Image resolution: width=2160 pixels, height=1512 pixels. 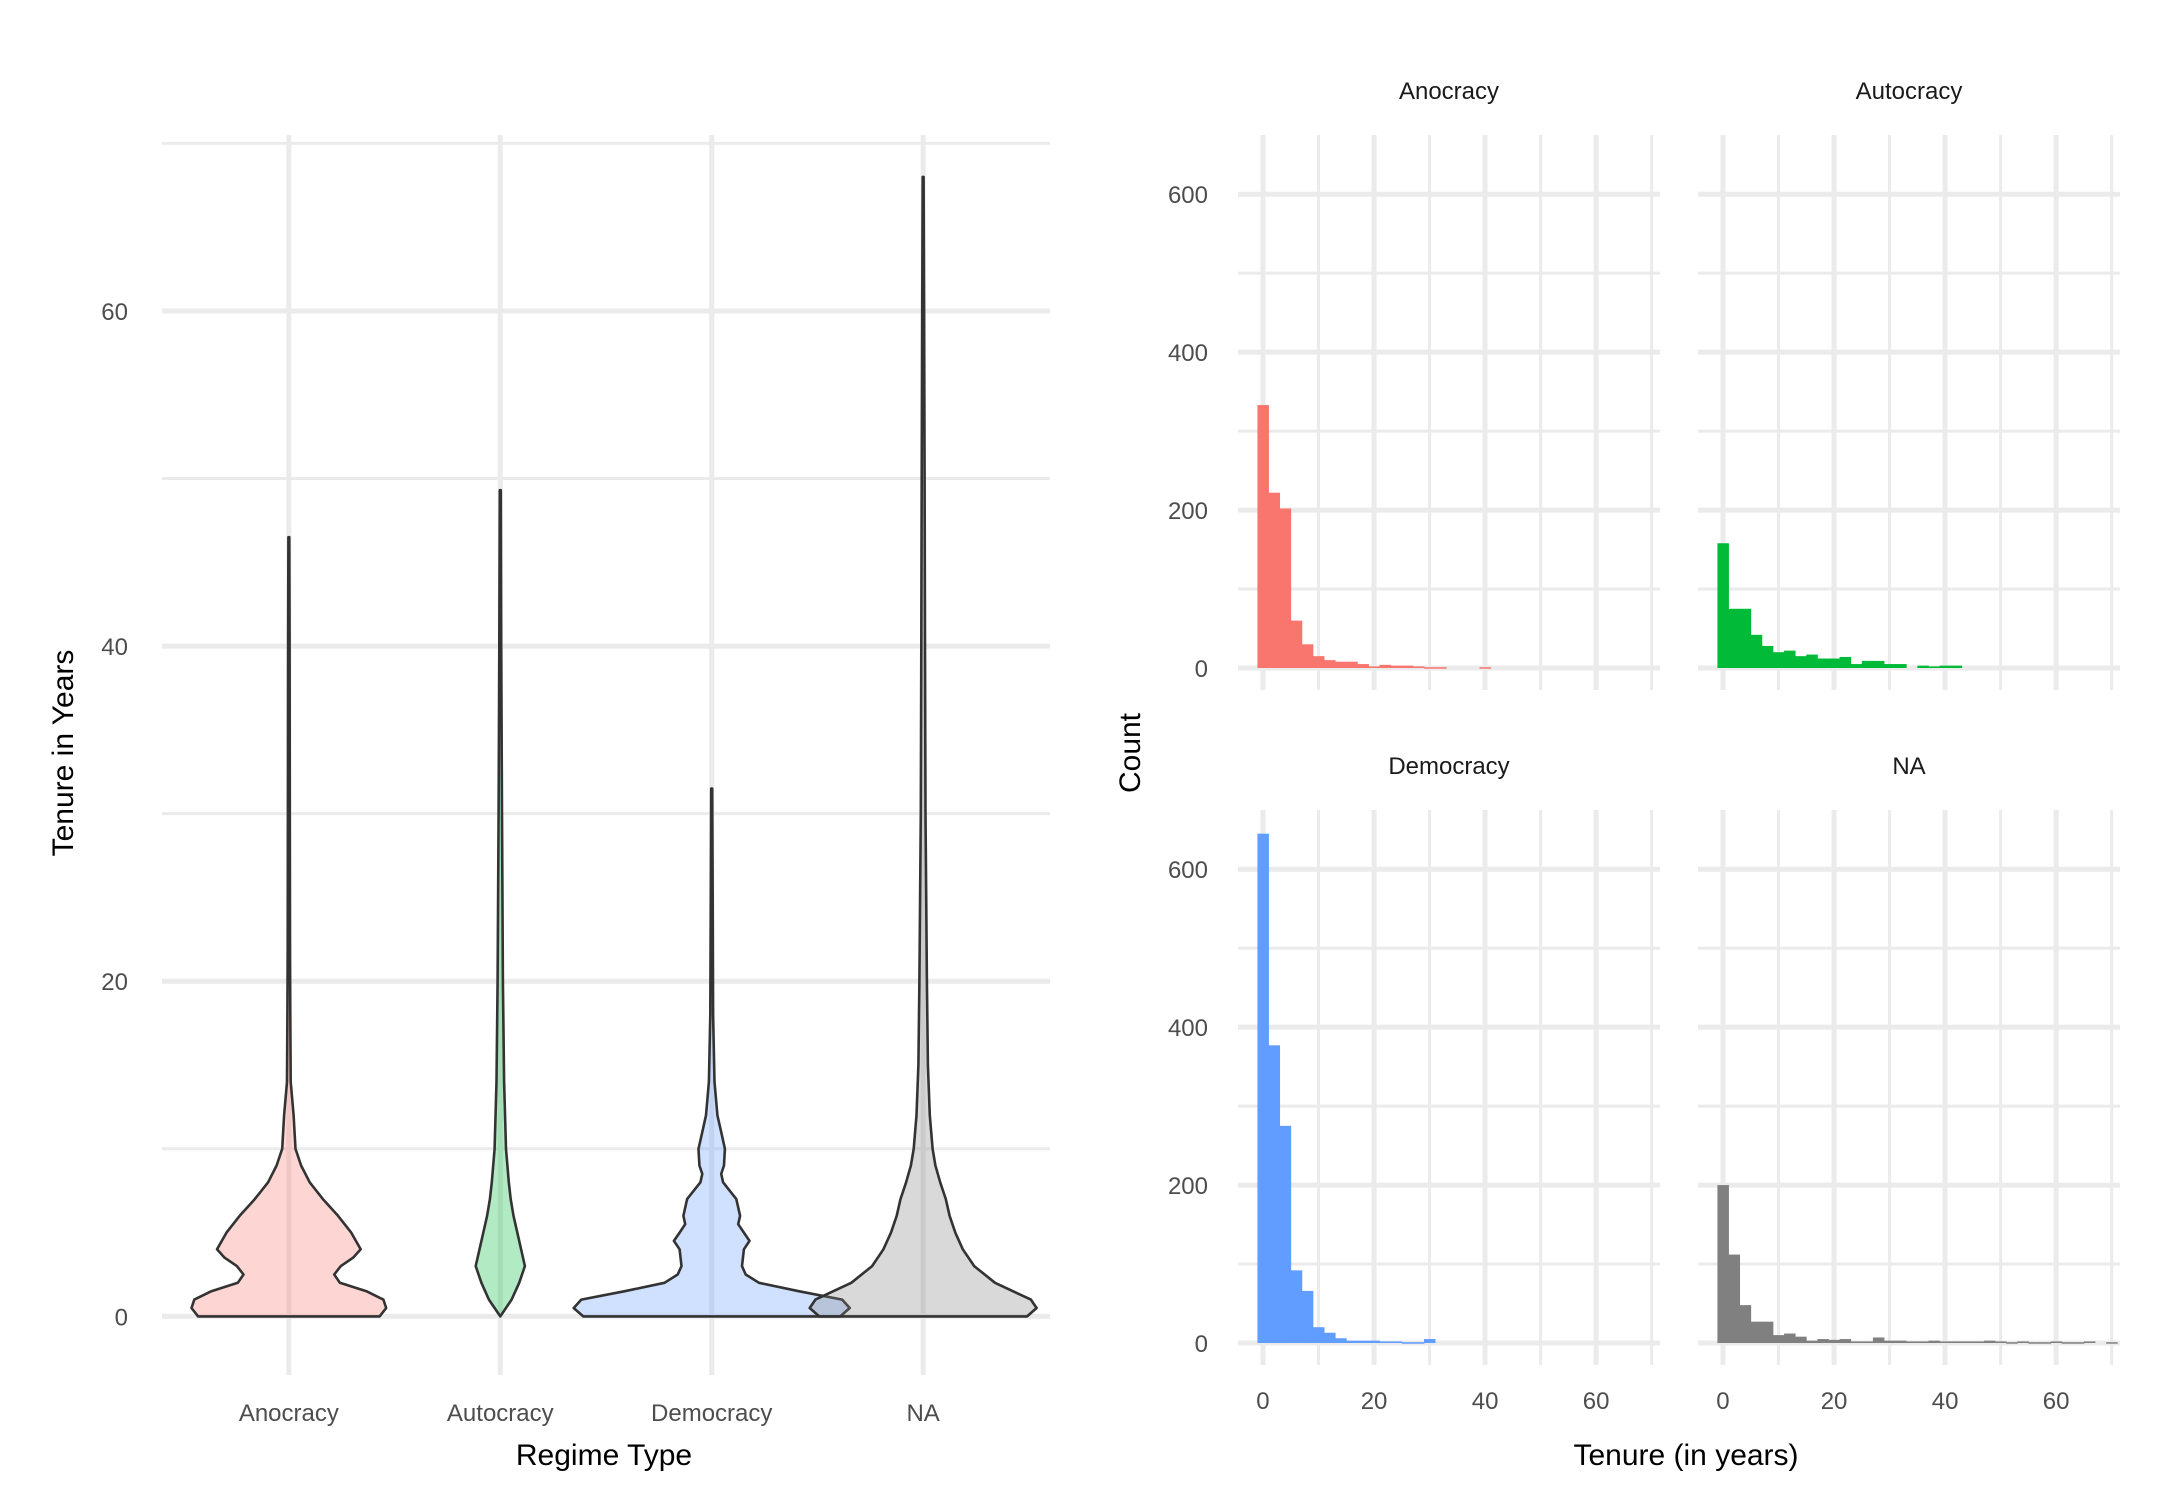 I want to click on hist-y-tick-label: 600, so click(x=1188, y=195).